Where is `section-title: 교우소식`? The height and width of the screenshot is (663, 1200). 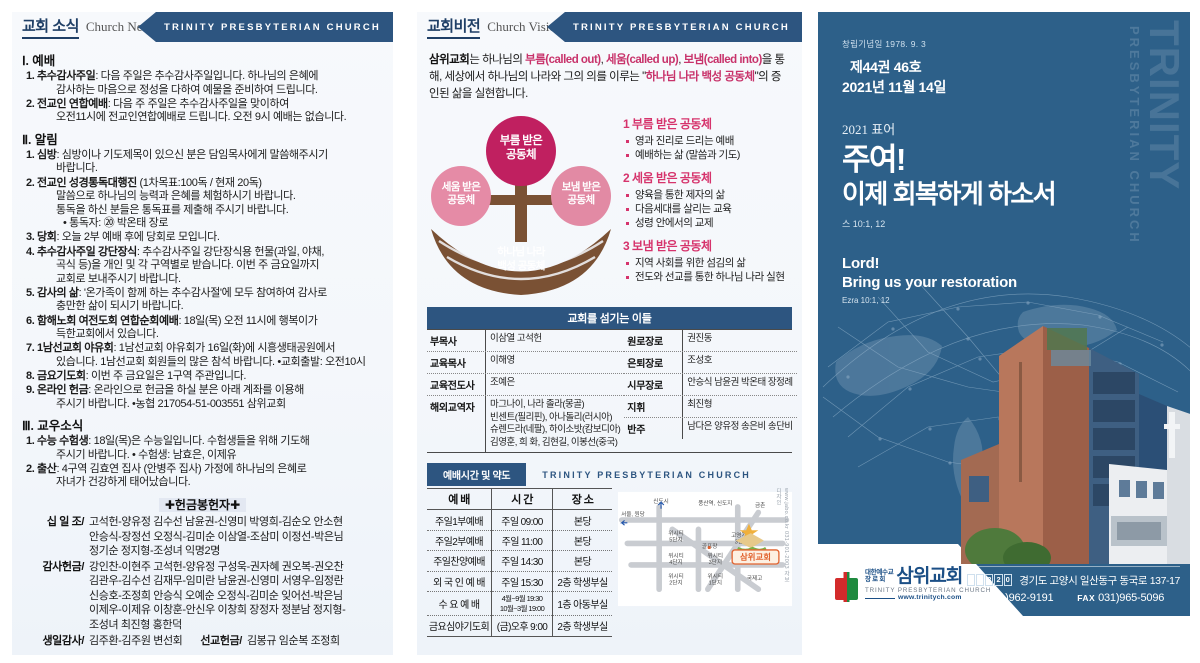 section-title: 교우소식 is located at coordinates (60, 426).